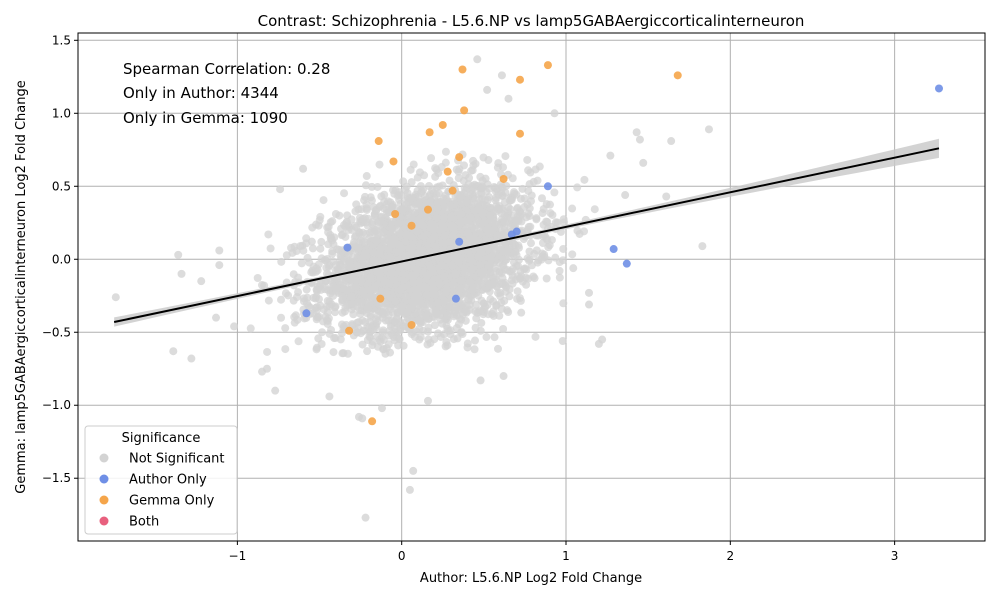  I want to click on x-tick-label: −1, so click(238, 556).